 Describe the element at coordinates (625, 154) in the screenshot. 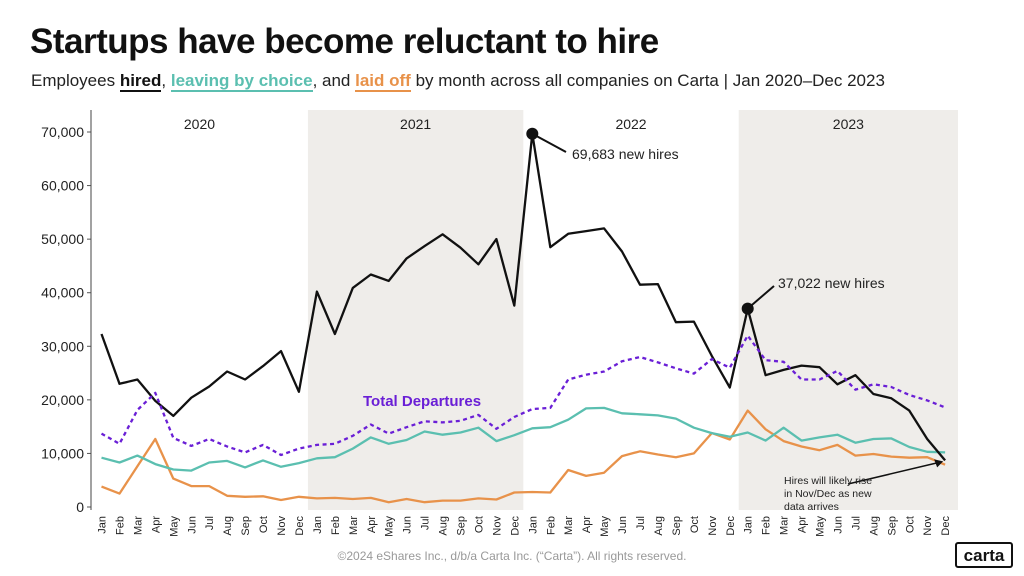

I see `annotation-peak-2022: 69,683 new hires` at that location.